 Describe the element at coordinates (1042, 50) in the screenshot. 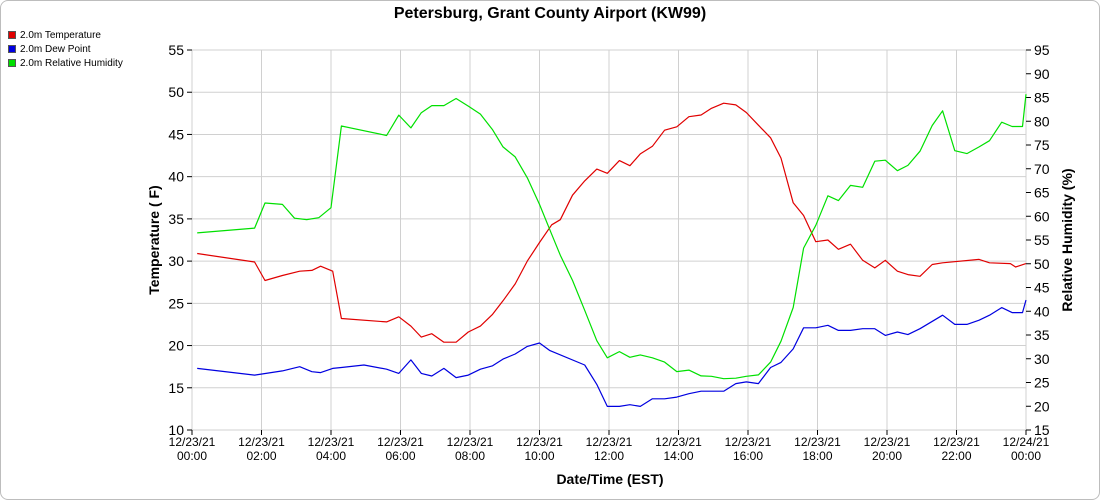

I see `right-tick-label: 95` at that location.